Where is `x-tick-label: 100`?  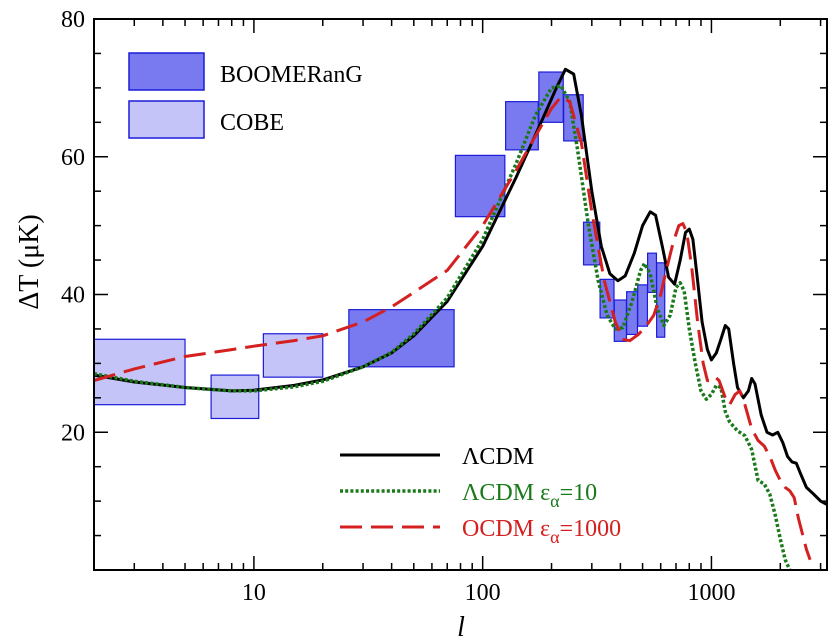 x-tick-label: 100 is located at coordinates (483, 593).